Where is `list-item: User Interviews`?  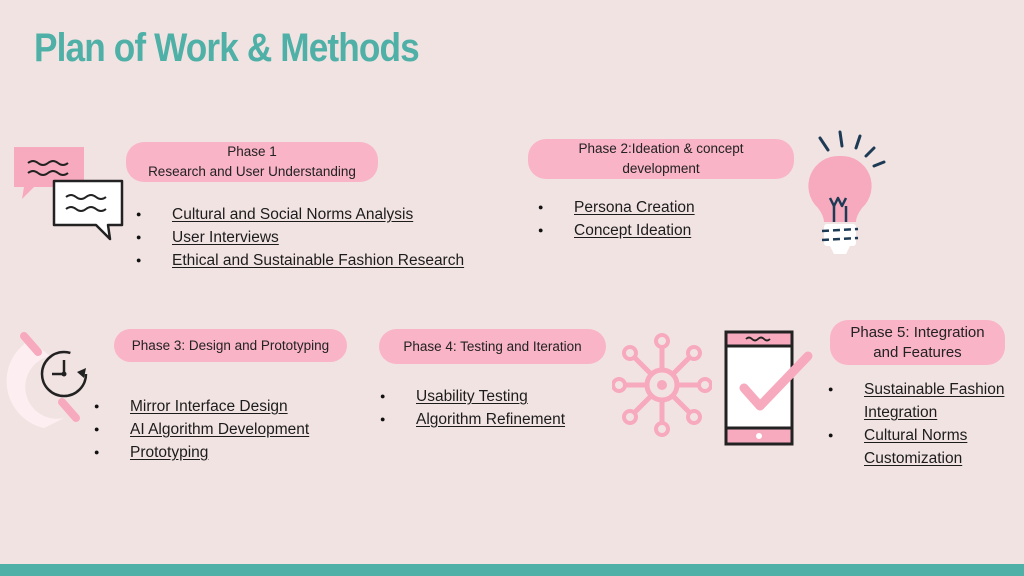 list-item: User Interviews is located at coordinates (300, 237).